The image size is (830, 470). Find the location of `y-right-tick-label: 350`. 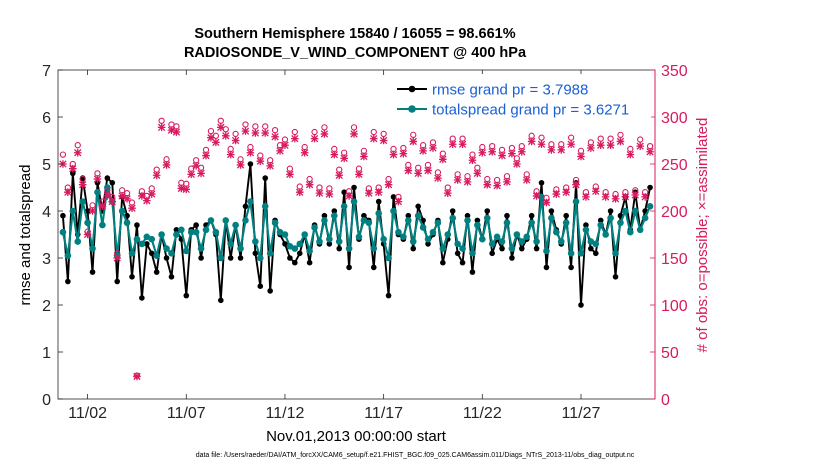

y-right-tick-label: 350 is located at coordinates (674, 71).